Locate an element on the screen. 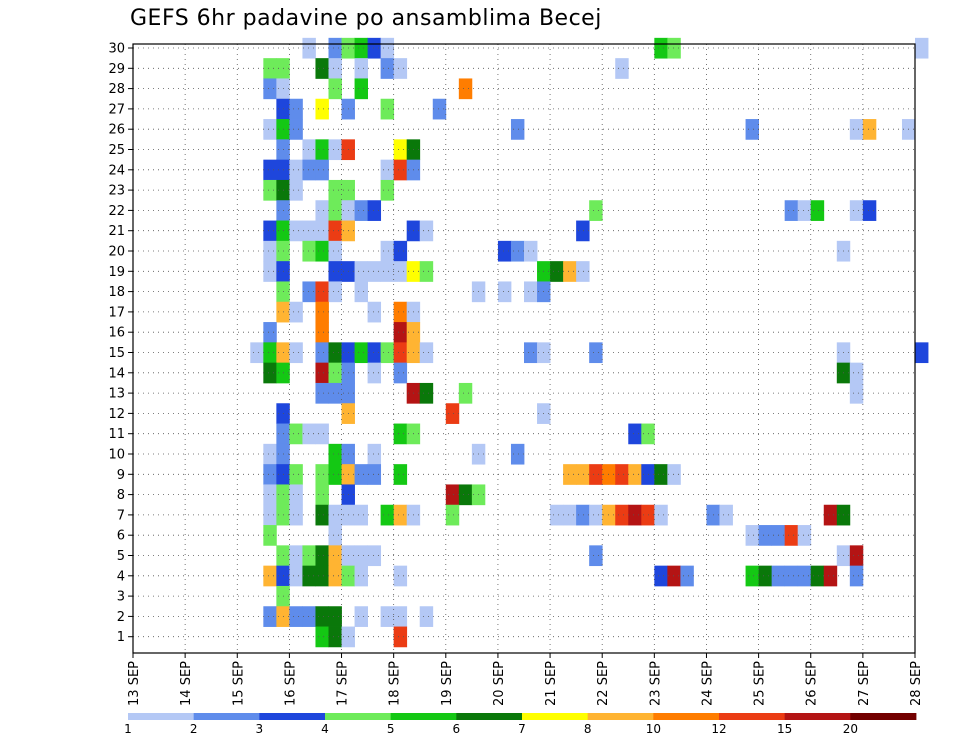 Image resolution: width=960 pixels, height=742 pixels. legend-label: 7 is located at coordinates (522, 729).